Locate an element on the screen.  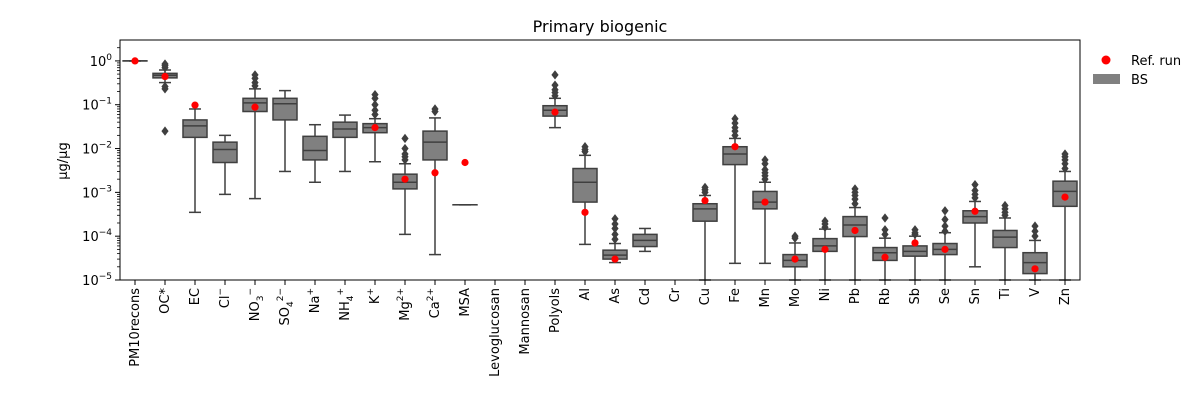
x-tick-label: Fe is located at coordinates (735, 295).